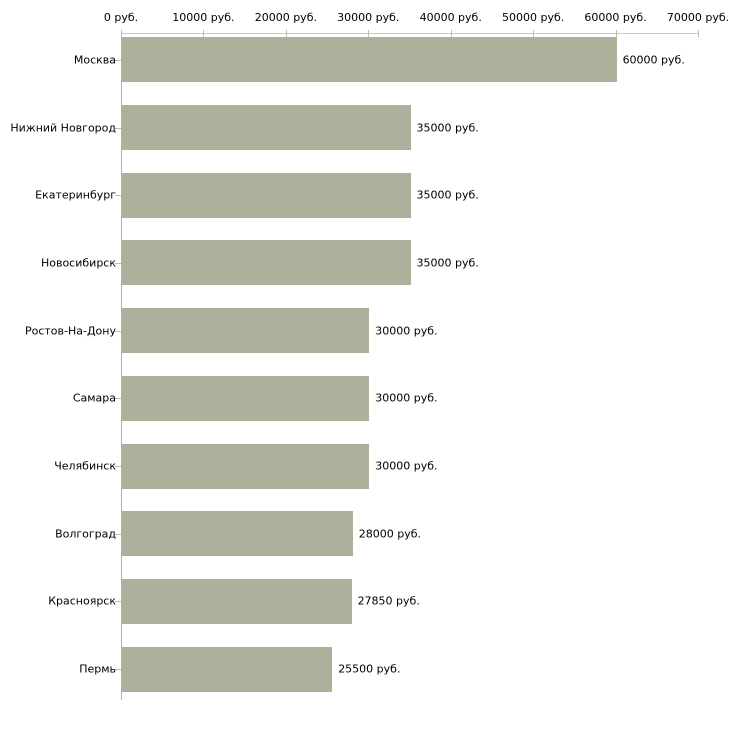 This screenshot has height=730, width=730. What do you see at coordinates (653, 60) in the screenshot?
I see `value-label: 60000 руб.` at bounding box center [653, 60].